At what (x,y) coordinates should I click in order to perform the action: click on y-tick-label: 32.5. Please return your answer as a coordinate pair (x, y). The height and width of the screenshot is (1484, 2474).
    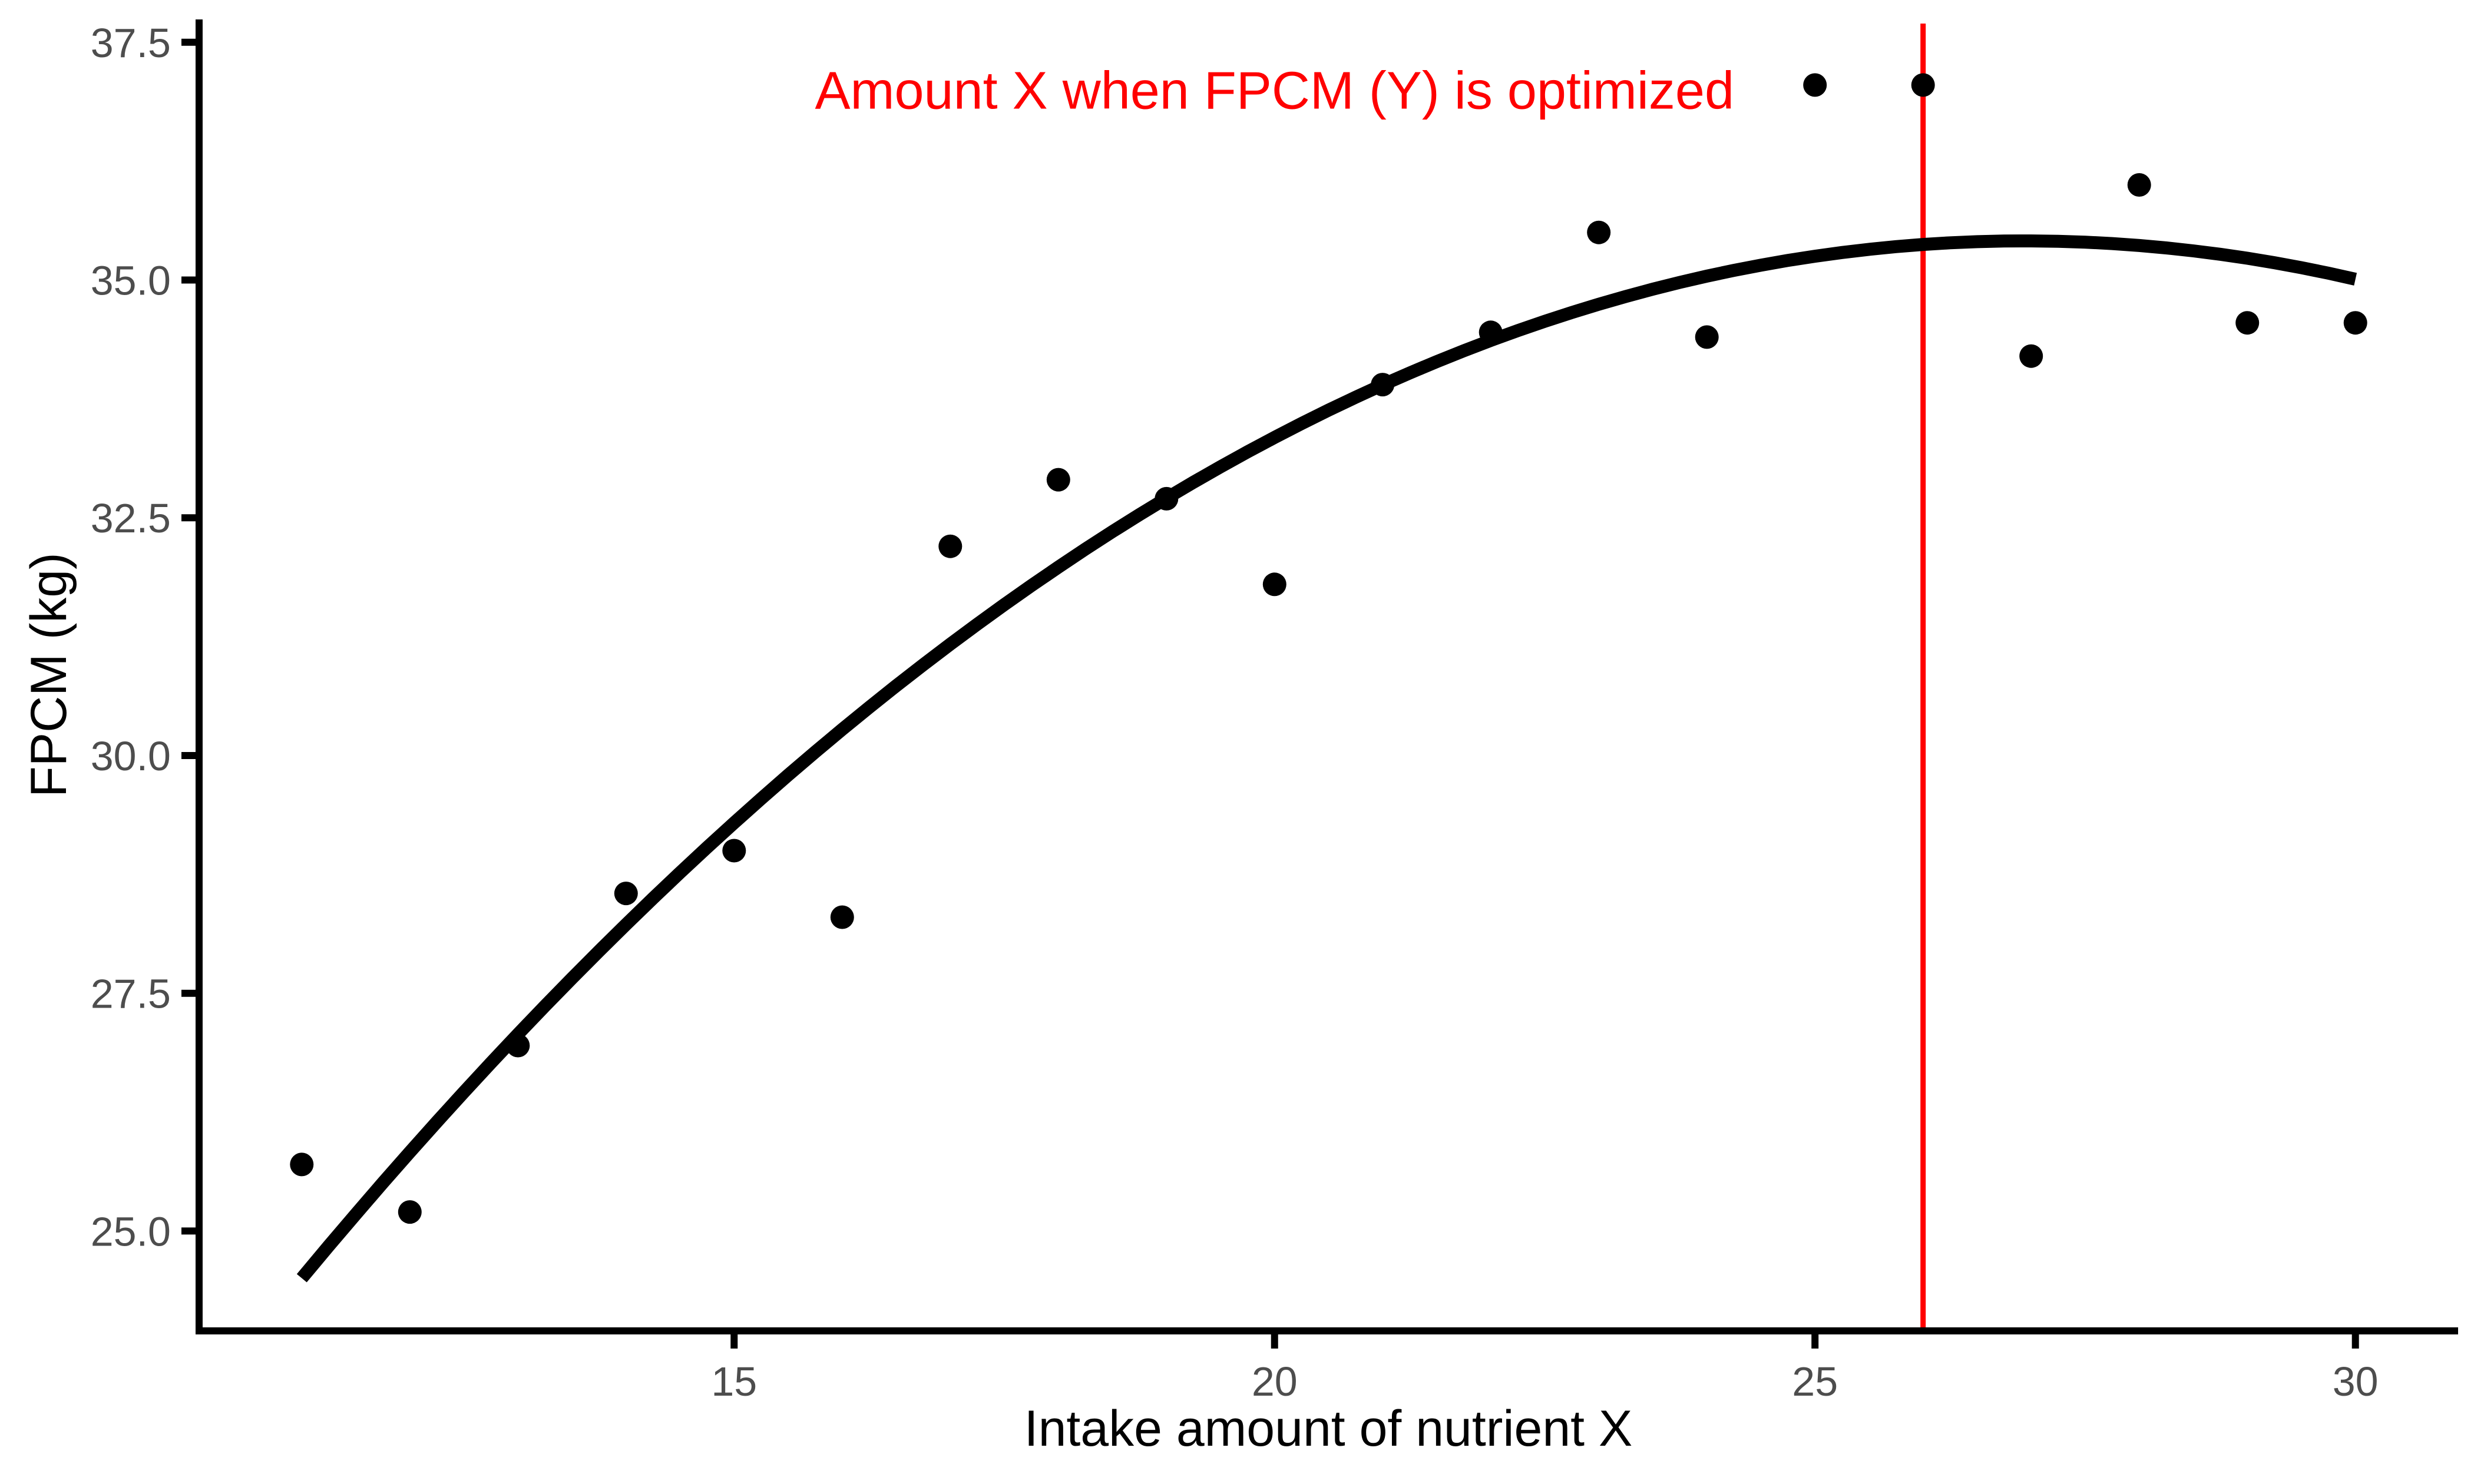
    Looking at the image, I should click on (131, 518).